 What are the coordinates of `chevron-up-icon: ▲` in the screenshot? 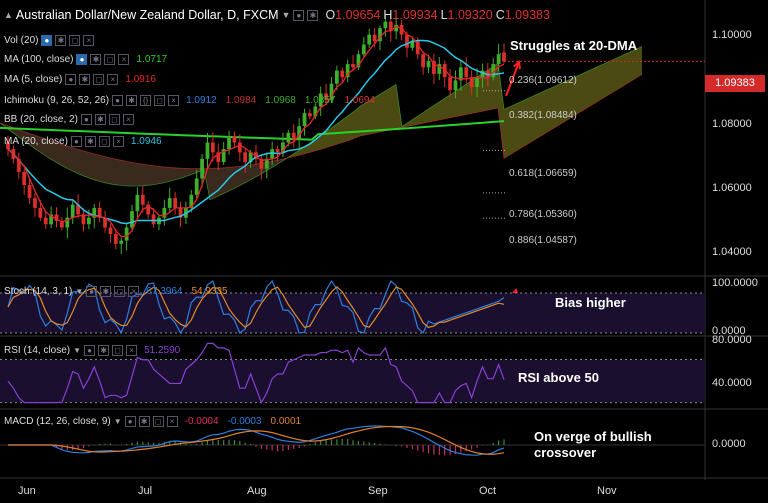 It's located at (8, 15).